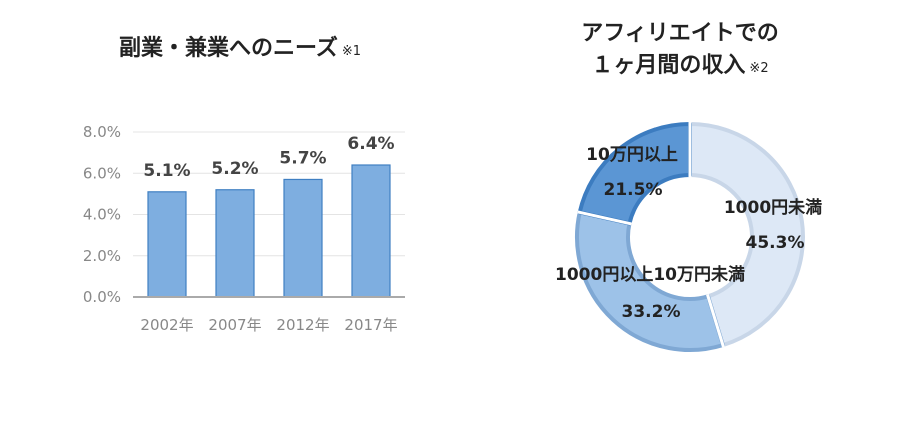 This screenshot has height=425, width=900. Describe the element at coordinates (102, 297) in the screenshot. I see `y-tick-label: 0.0%` at that location.